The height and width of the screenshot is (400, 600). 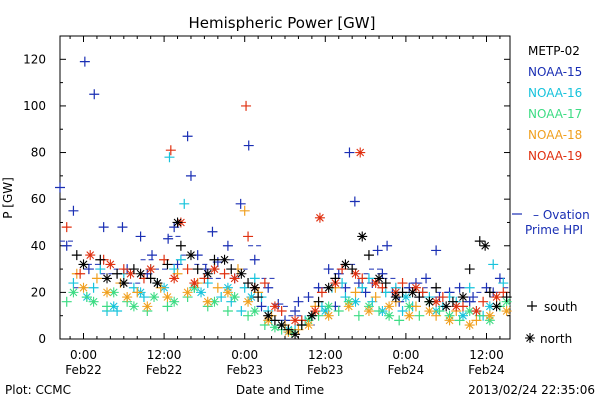 What do you see at coordinates (164, 370) in the screenshot?
I see `x-tick-date-label: Feb22` at bounding box center [164, 370].